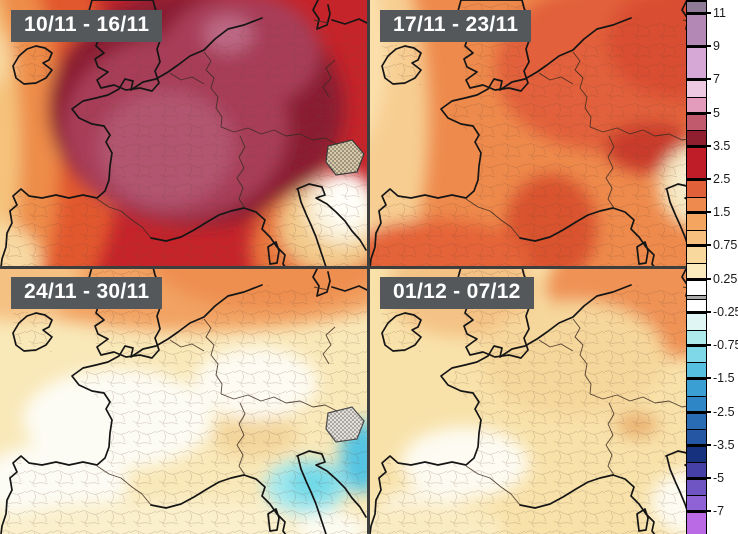  I want to click on panel-divider-horizontal, so click(369, 267).